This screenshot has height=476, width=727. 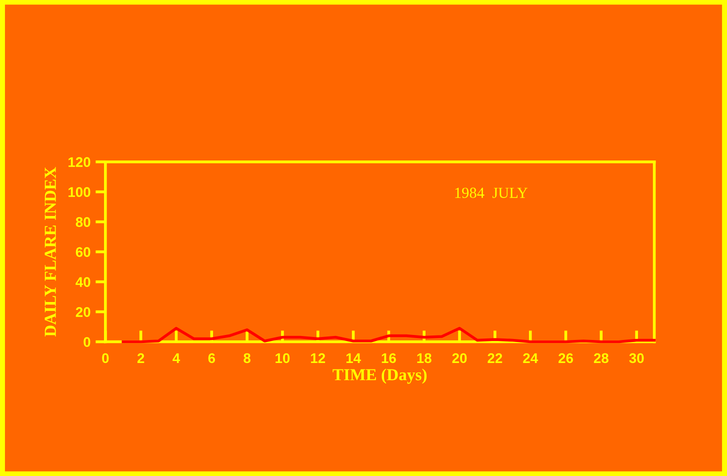 I want to click on x-tick-label: 26, so click(x=565, y=358).